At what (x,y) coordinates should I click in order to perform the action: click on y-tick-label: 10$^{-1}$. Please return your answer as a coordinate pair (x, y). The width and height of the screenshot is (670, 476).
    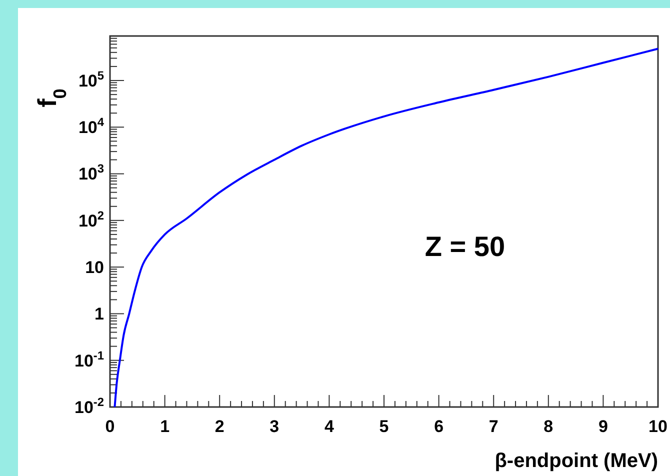
    Looking at the image, I should click on (89, 359).